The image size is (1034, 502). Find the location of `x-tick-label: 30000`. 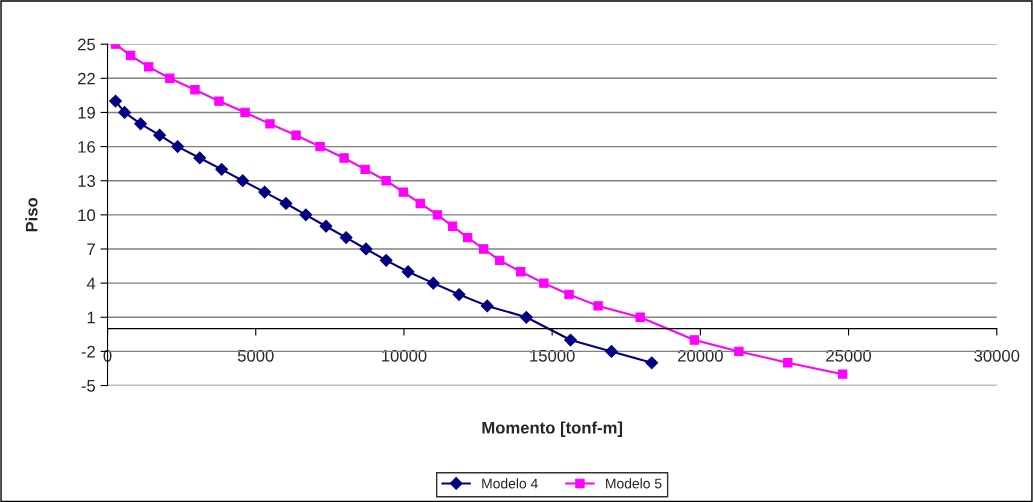

x-tick-label: 30000 is located at coordinates (997, 355).